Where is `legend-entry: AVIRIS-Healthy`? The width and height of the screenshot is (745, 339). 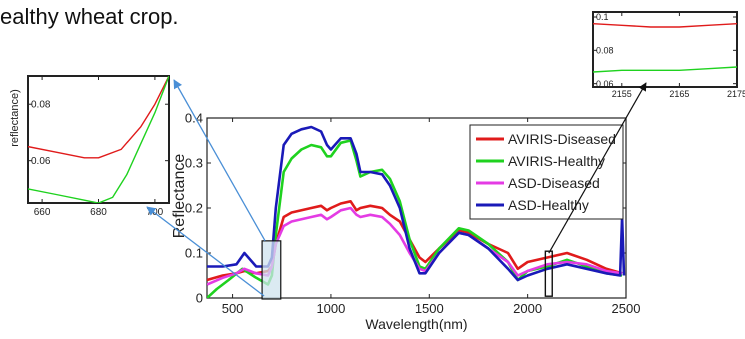
legend-entry: AVIRIS-Healthy is located at coordinates (556, 161).